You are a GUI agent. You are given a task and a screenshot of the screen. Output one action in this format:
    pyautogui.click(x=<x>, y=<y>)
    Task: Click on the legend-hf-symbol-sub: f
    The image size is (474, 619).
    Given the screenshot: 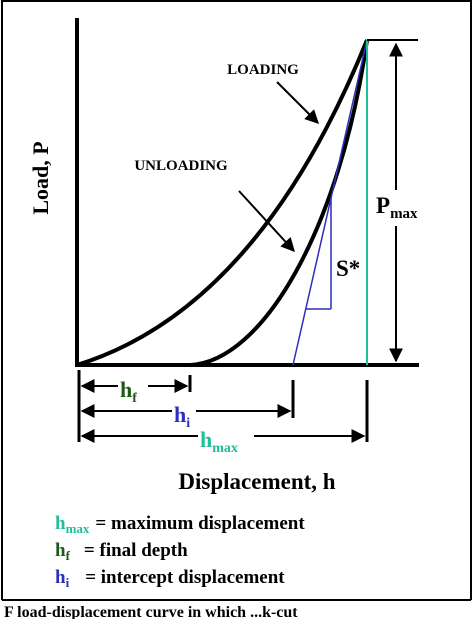 What is the action you would take?
    pyautogui.click(x=68, y=555)
    